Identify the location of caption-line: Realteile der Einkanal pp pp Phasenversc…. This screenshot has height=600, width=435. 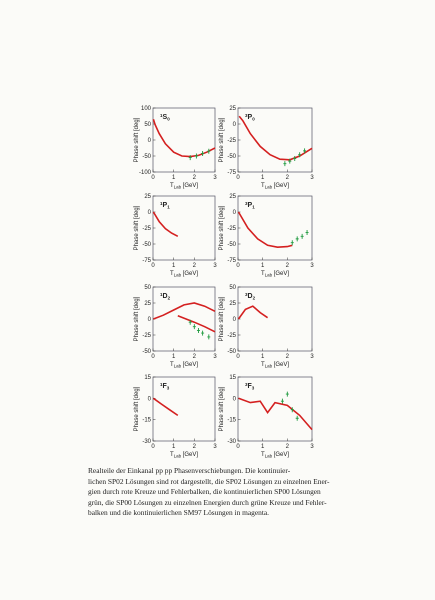
(189, 470).